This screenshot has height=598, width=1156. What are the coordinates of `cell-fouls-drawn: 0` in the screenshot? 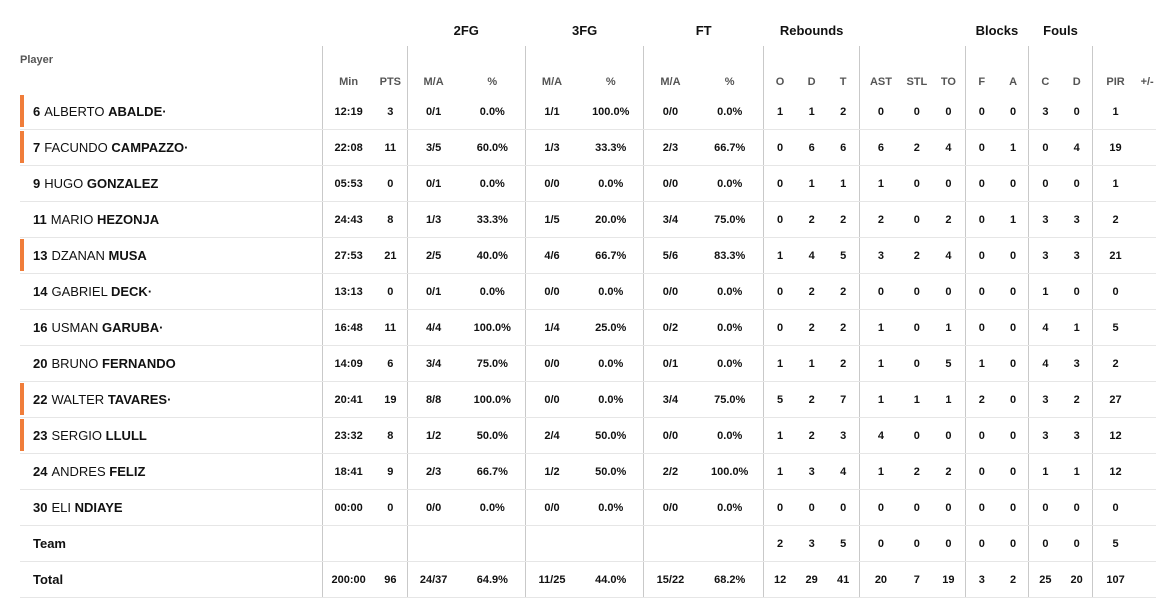 It's located at (1077, 543).